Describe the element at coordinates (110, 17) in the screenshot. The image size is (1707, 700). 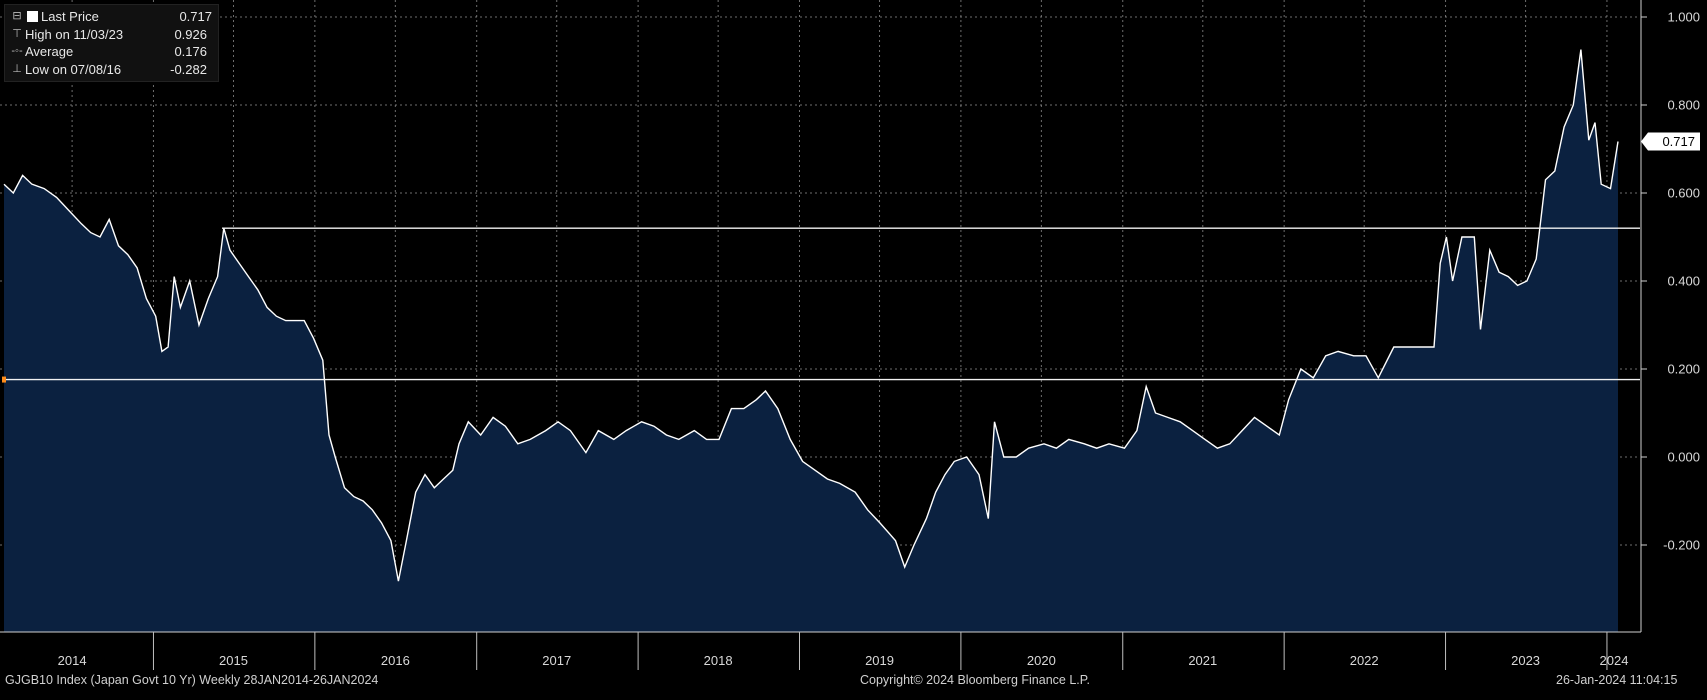
I see `legend-last-price: ⊟ Last Price 0.717` at that location.